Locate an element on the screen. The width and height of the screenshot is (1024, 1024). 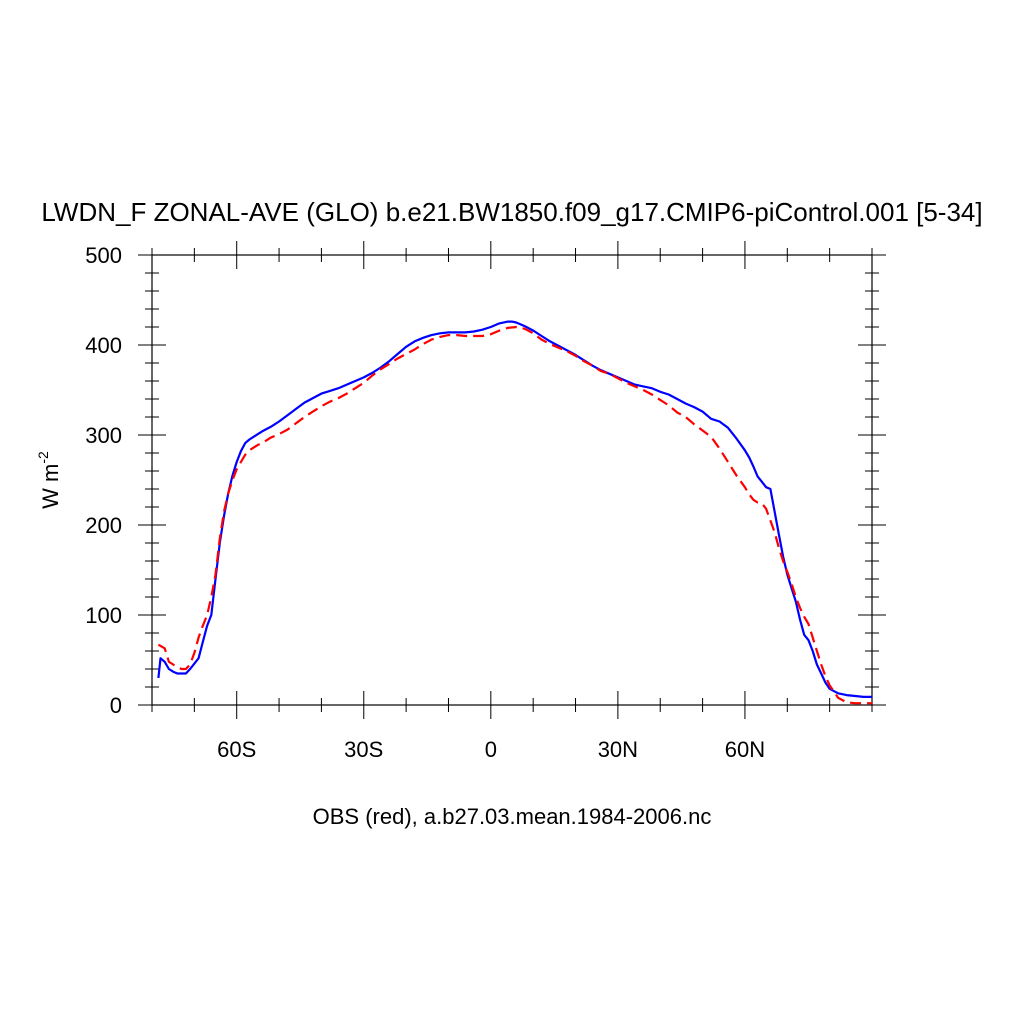
x-axis-label: OBS (red), a.b27.03.mean.1984-2006.nc is located at coordinates (512, 816).